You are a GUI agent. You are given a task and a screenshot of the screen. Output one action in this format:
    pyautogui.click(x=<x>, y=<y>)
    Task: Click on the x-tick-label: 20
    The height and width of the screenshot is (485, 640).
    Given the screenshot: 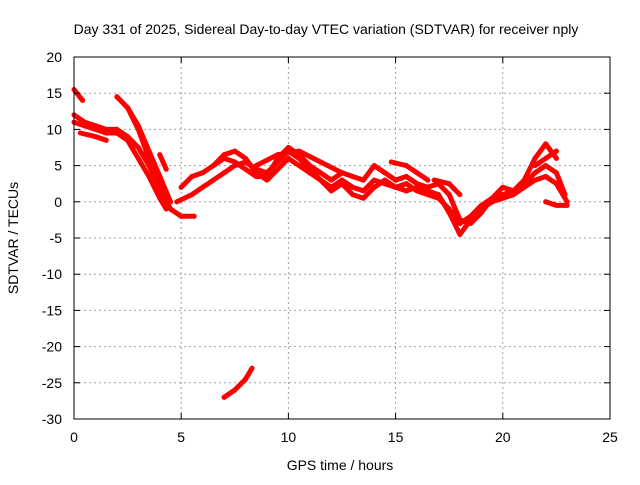 What is the action you would take?
    pyautogui.click(x=503, y=437)
    